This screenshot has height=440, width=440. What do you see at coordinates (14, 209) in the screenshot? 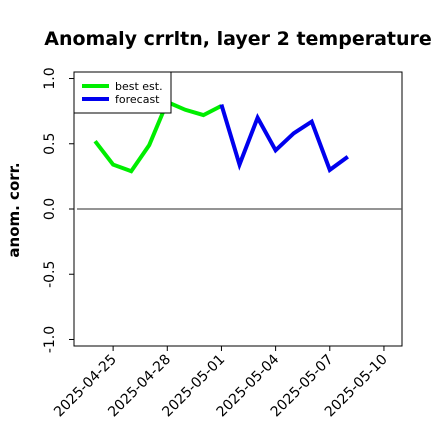
I see `y-axis-label: anom. corr.` at bounding box center [14, 209].